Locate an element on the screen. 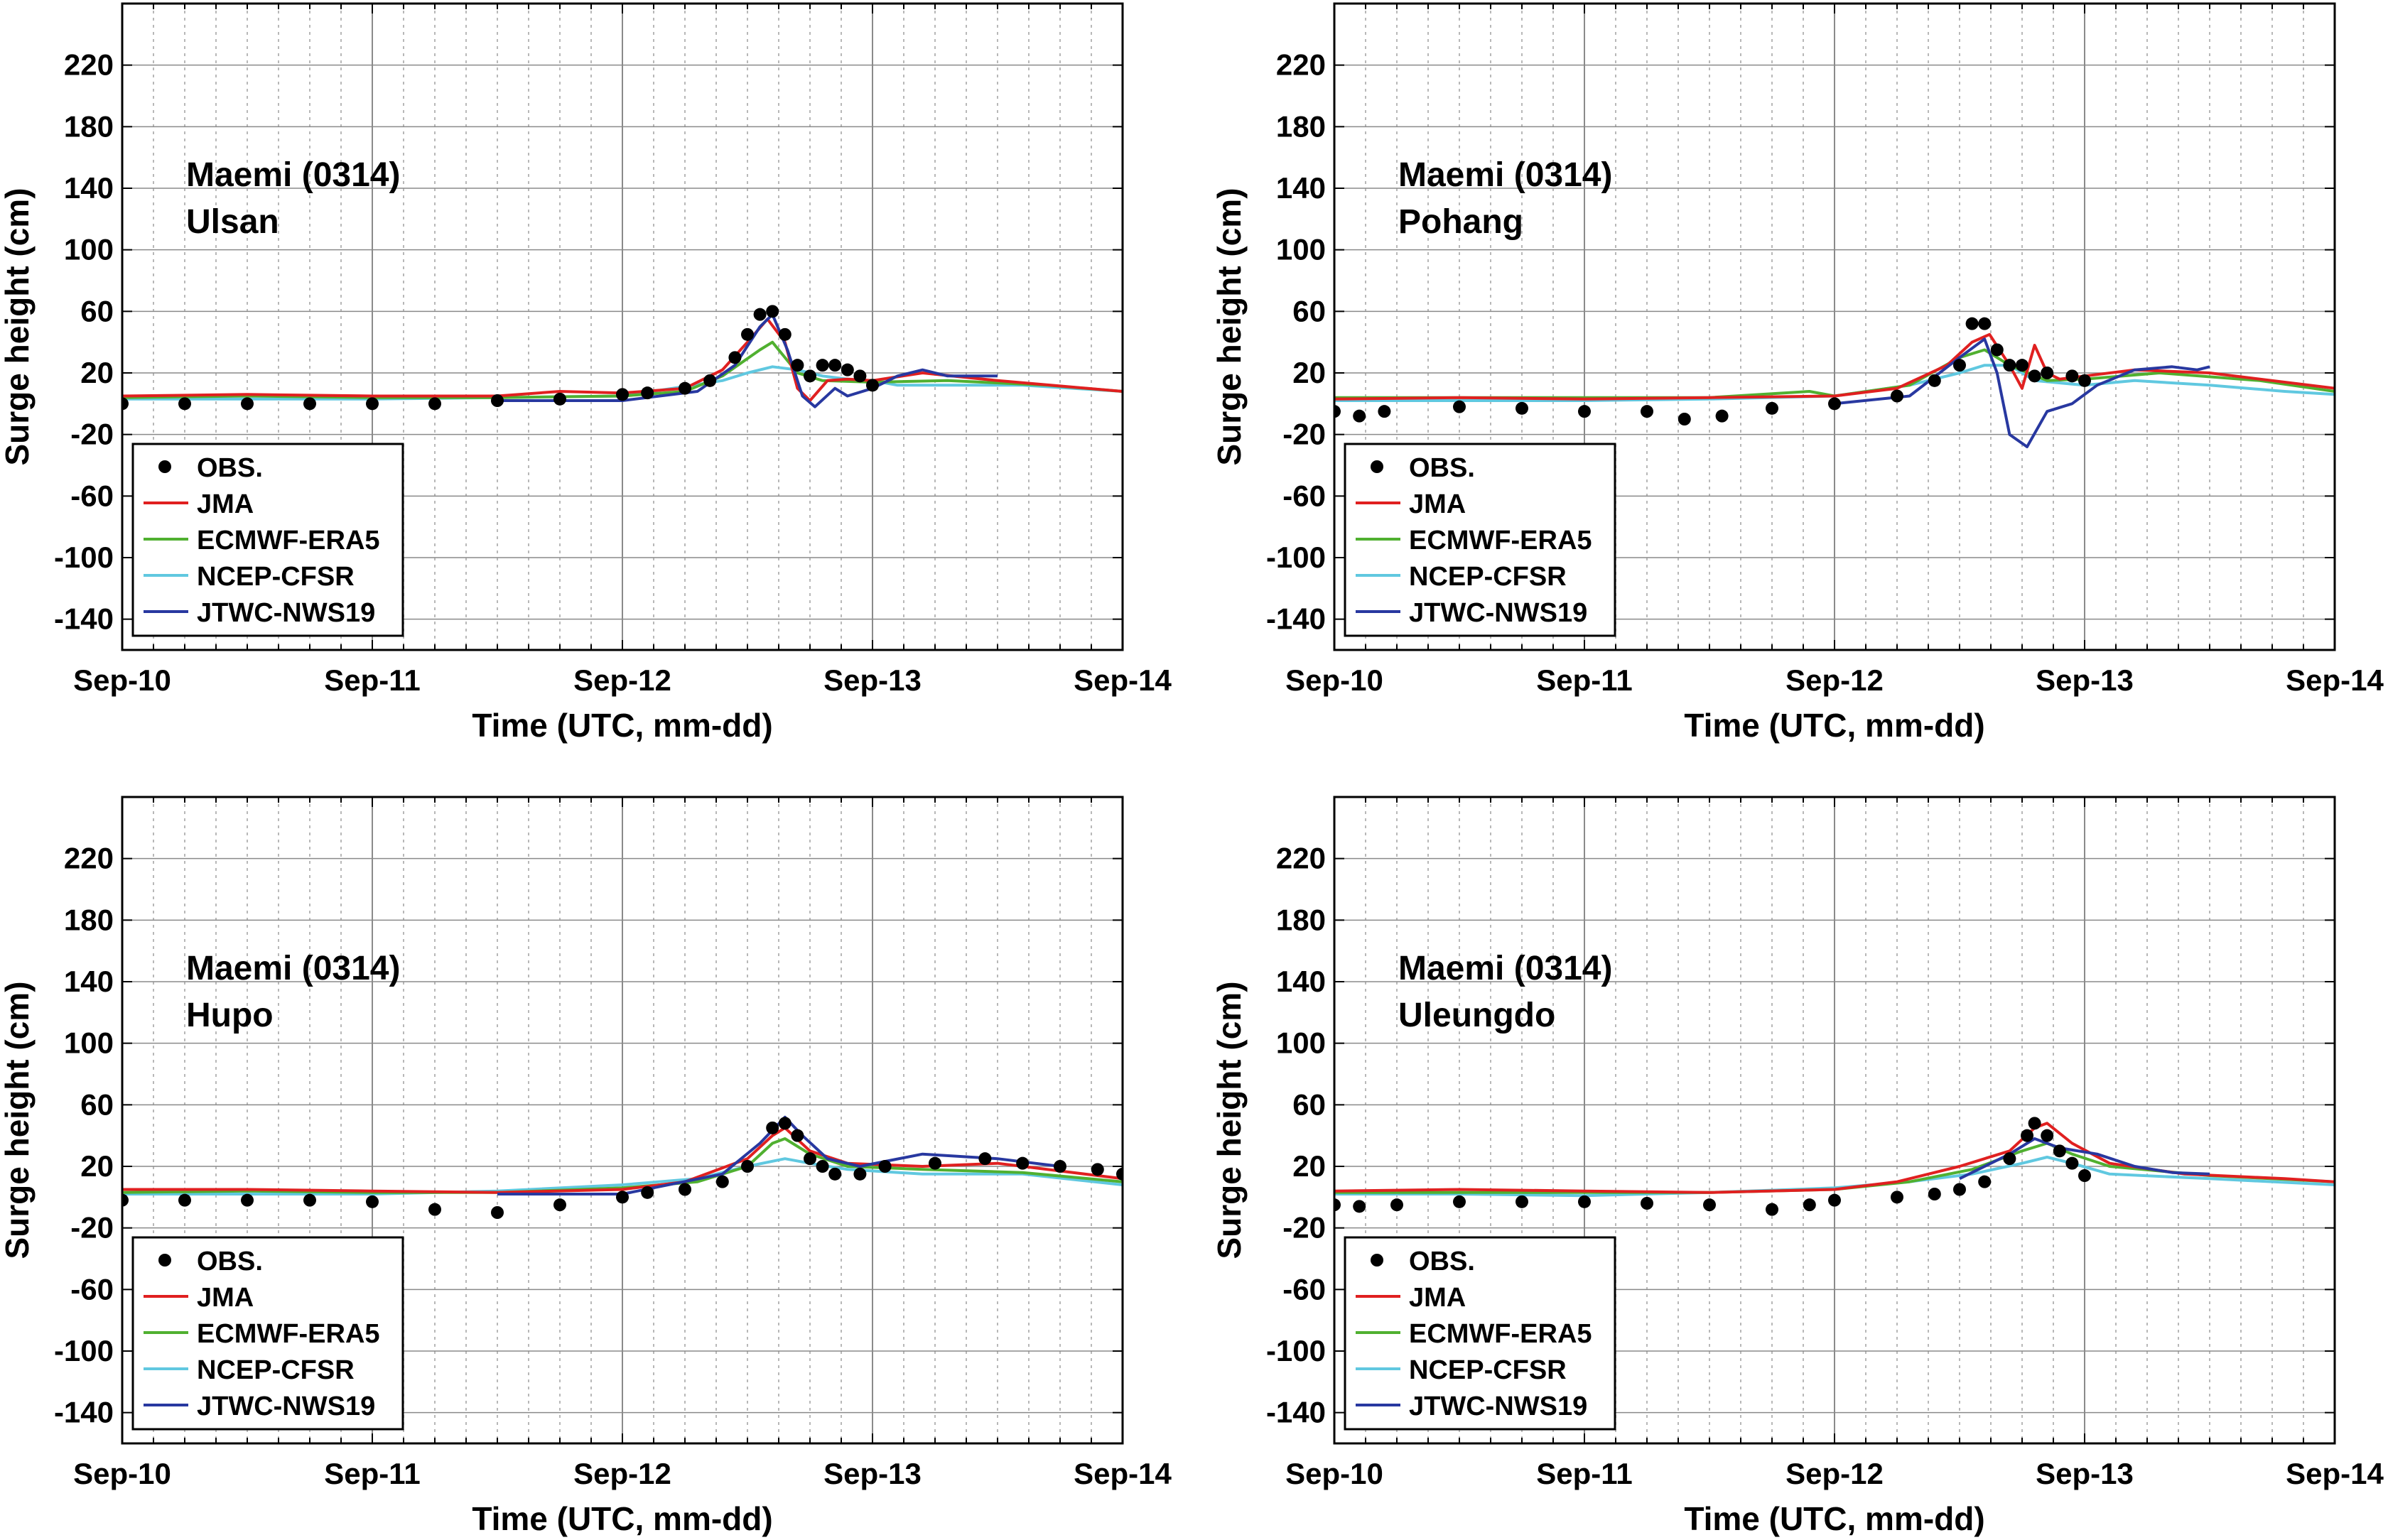  legend-label-ncep-cfsr: NCEP-CFSR is located at coordinates (1488, 1370).